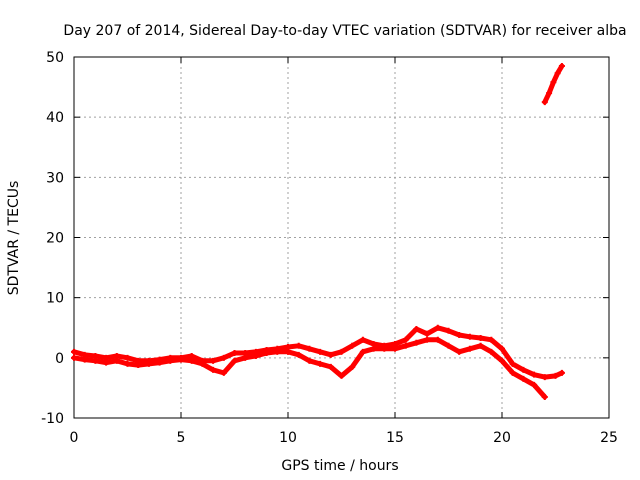  Describe the element at coordinates (74, 438) in the screenshot. I see `x-tick-label: 0` at that location.